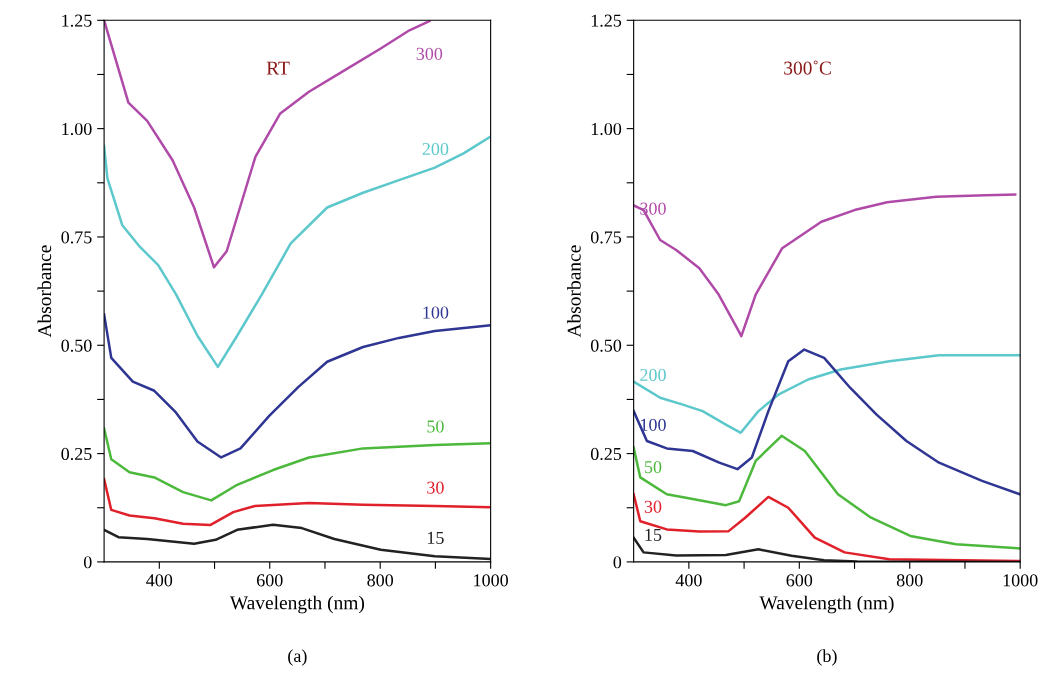  What do you see at coordinates (827, 657) in the screenshot?
I see `text: (b)` at bounding box center [827, 657].